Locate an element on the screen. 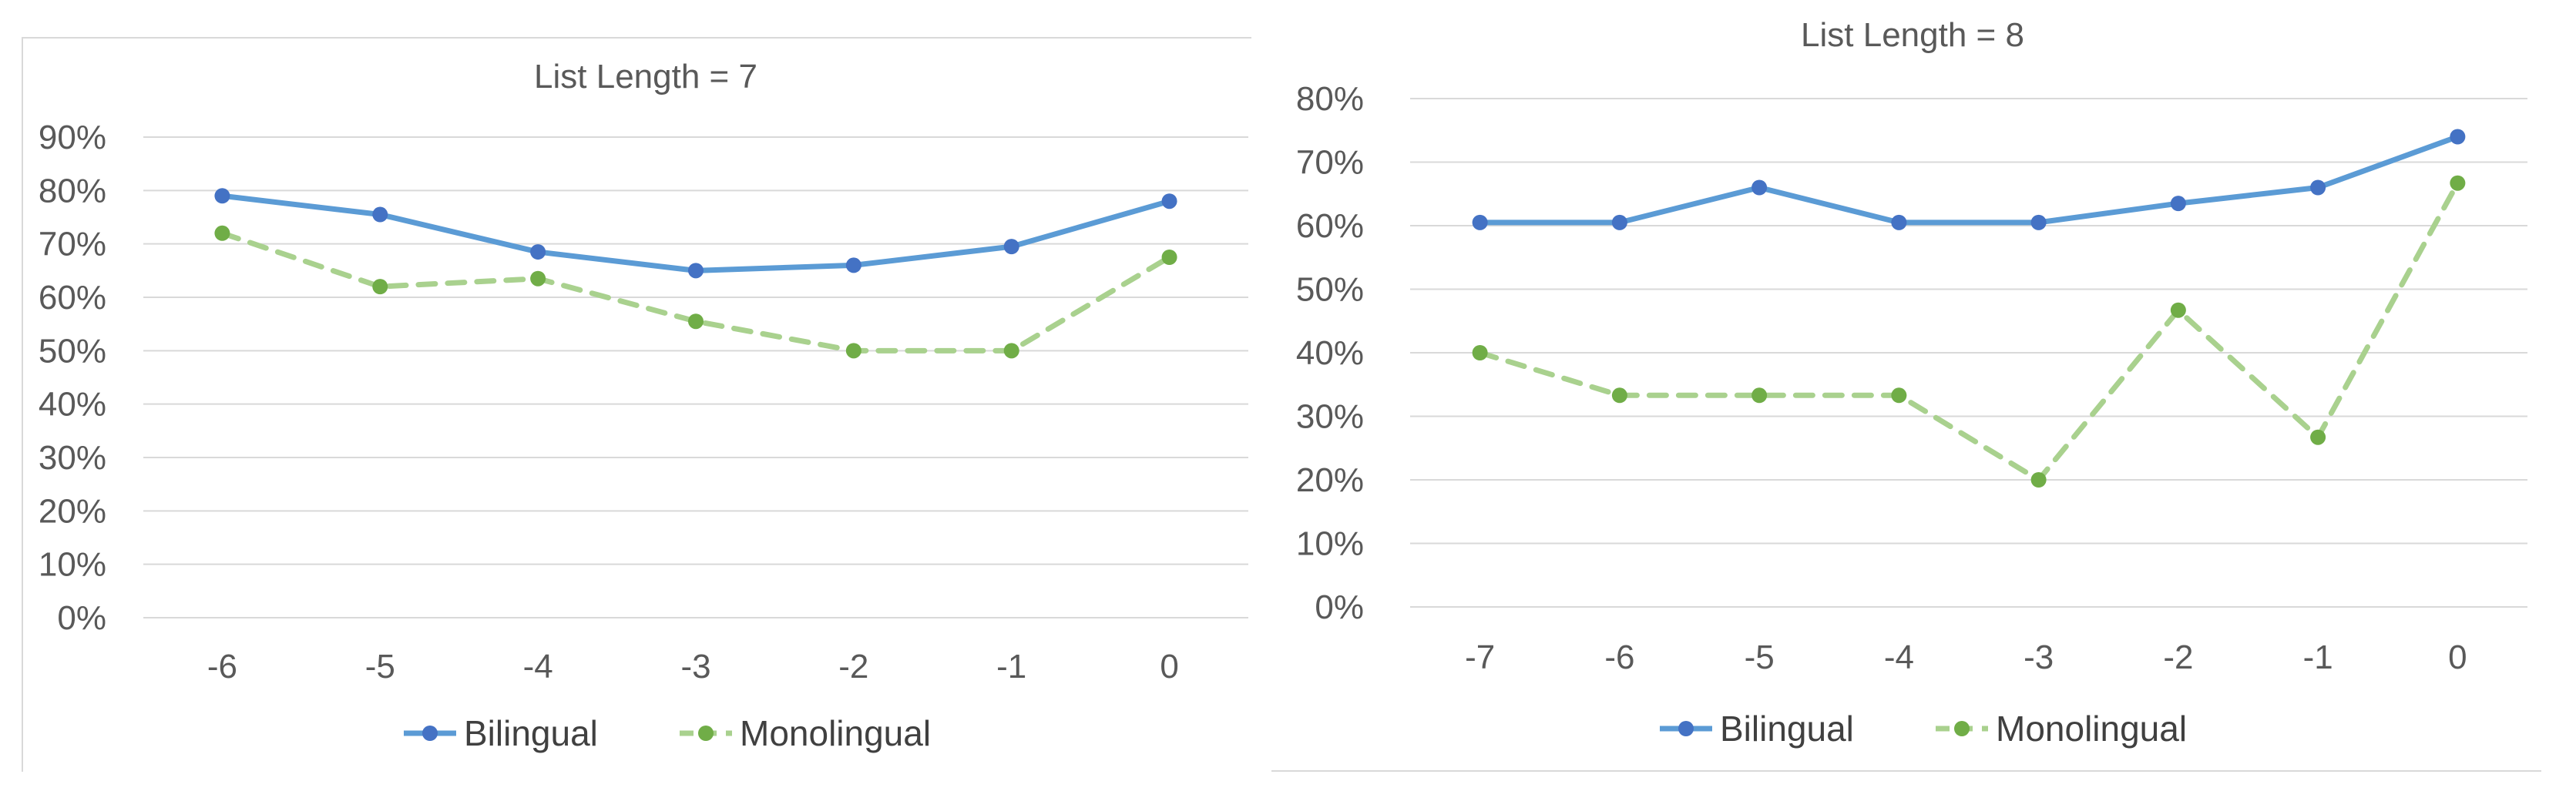 The image size is (2576, 791). chart-title: List Length = 8 is located at coordinates (1912, 35).